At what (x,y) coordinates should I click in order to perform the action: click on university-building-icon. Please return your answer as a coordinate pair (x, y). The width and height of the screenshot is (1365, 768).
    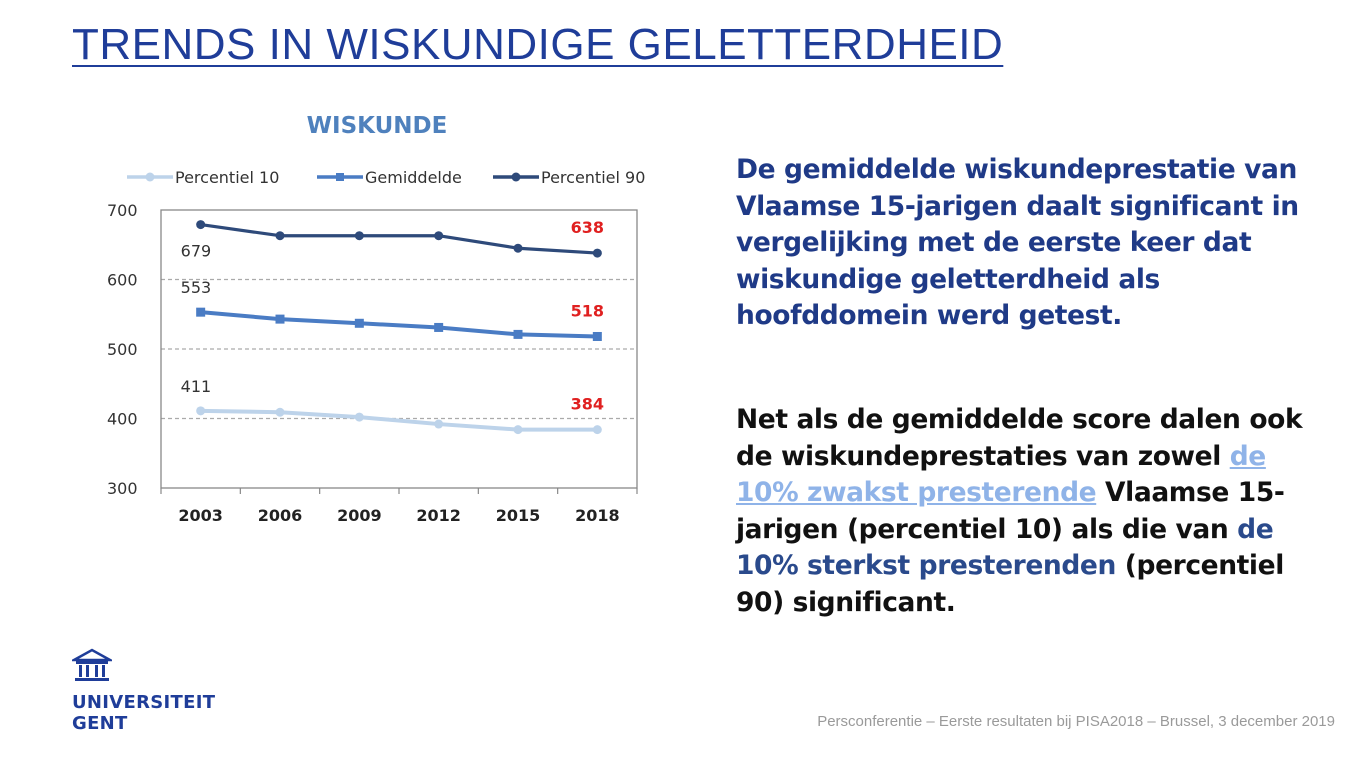
    Looking at the image, I should click on (92, 664).